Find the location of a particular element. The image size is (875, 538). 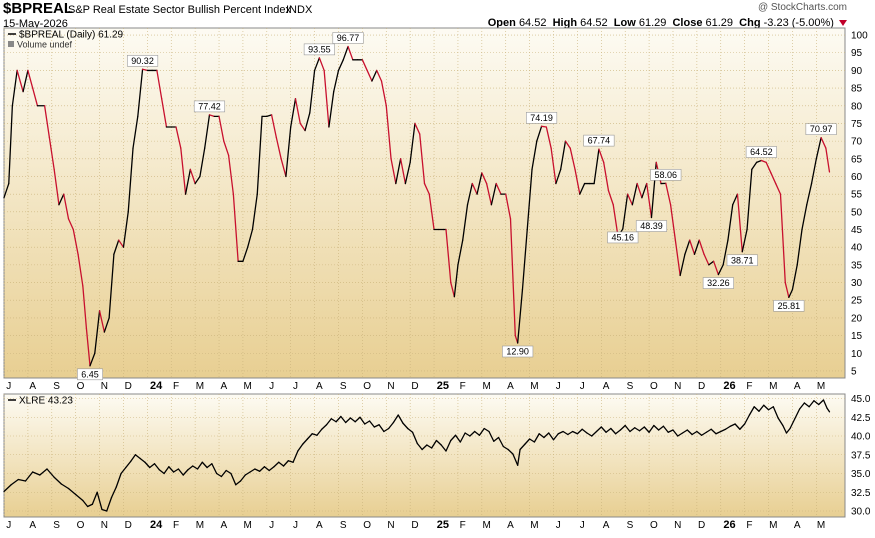

annotation-label: 74.19 is located at coordinates (541, 118).